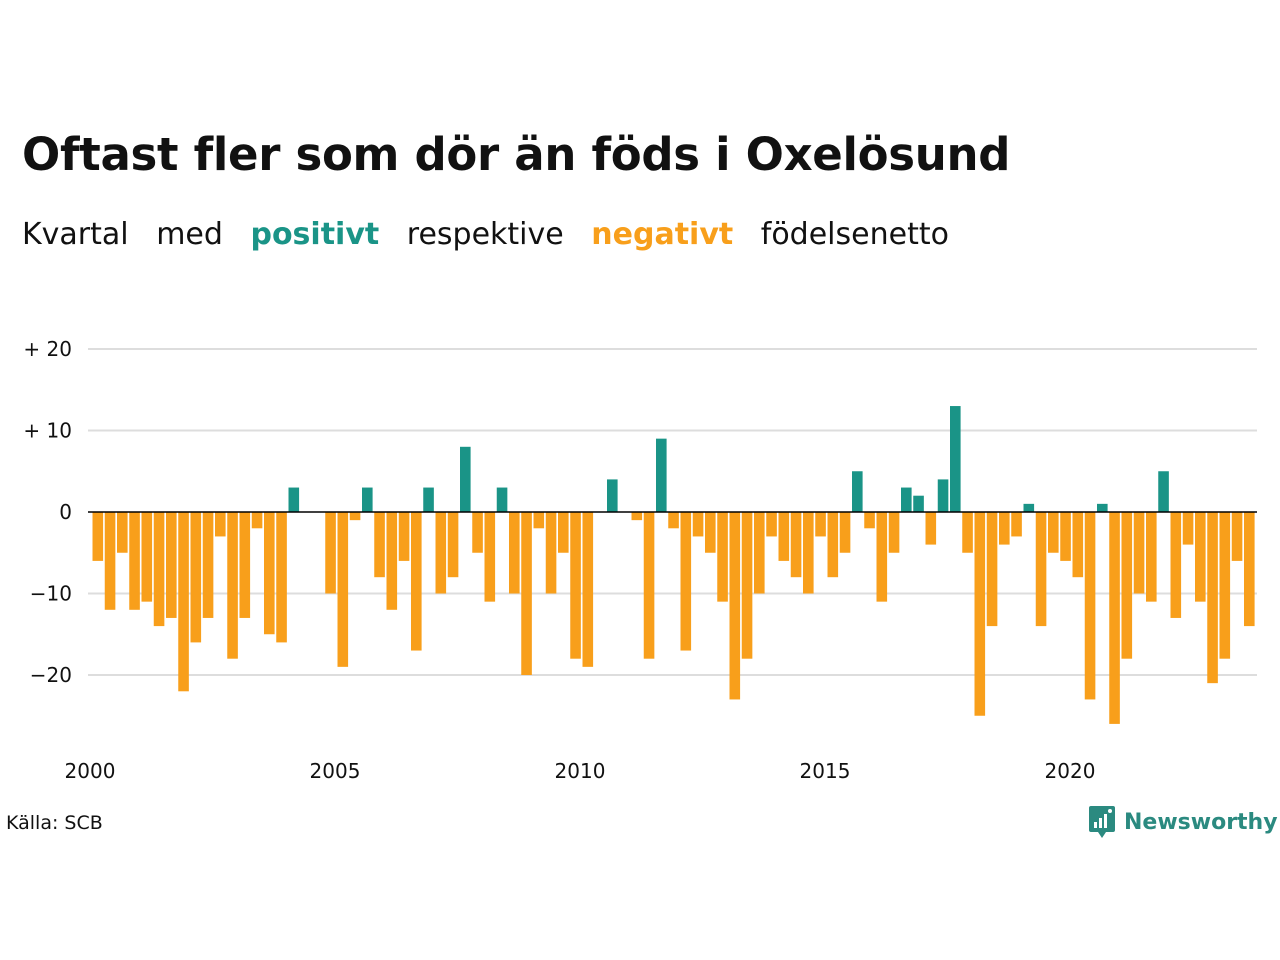  What do you see at coordinates (825, 771) in the screenshot?
I see `x-tick-label: 2015` at bounding box center [825, 771].